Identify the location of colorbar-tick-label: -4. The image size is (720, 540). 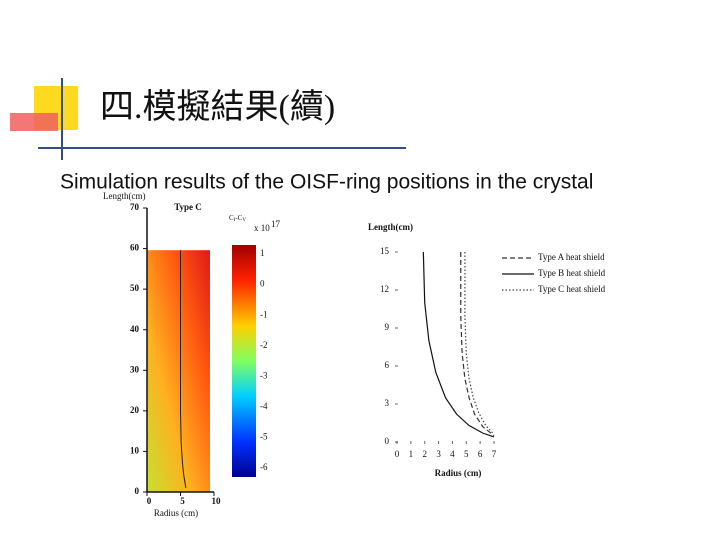
(264, 406).